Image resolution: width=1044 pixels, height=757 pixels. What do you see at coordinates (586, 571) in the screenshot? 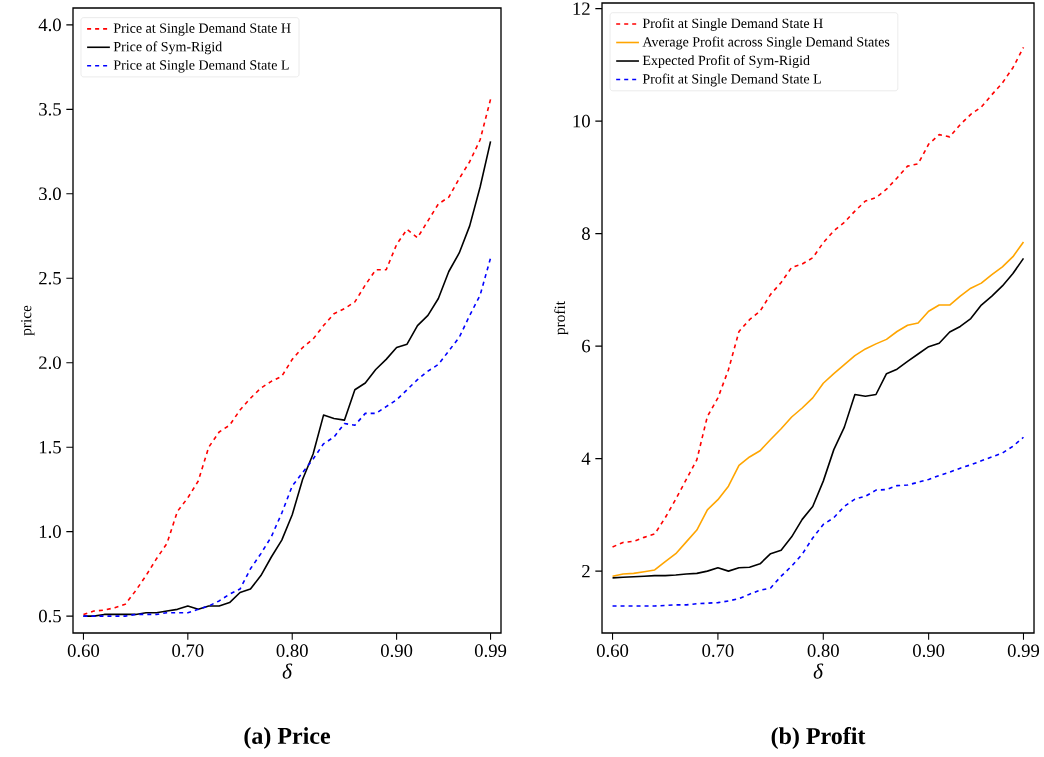
I see `y-tick-label: 2` at bounding box center [586, 571].